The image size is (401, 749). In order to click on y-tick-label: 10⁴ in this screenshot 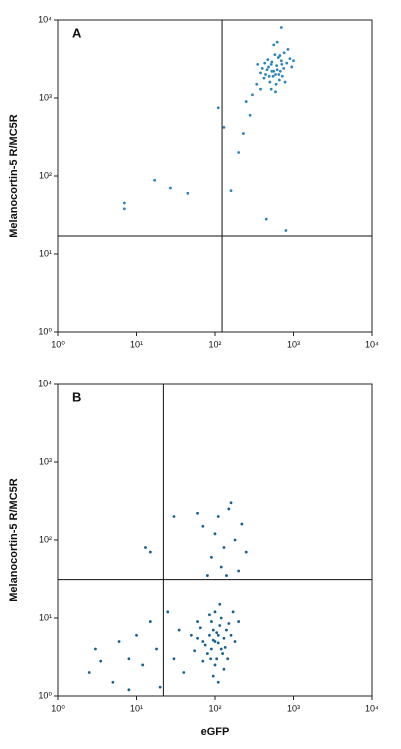, I will do `click(45, 383)`.